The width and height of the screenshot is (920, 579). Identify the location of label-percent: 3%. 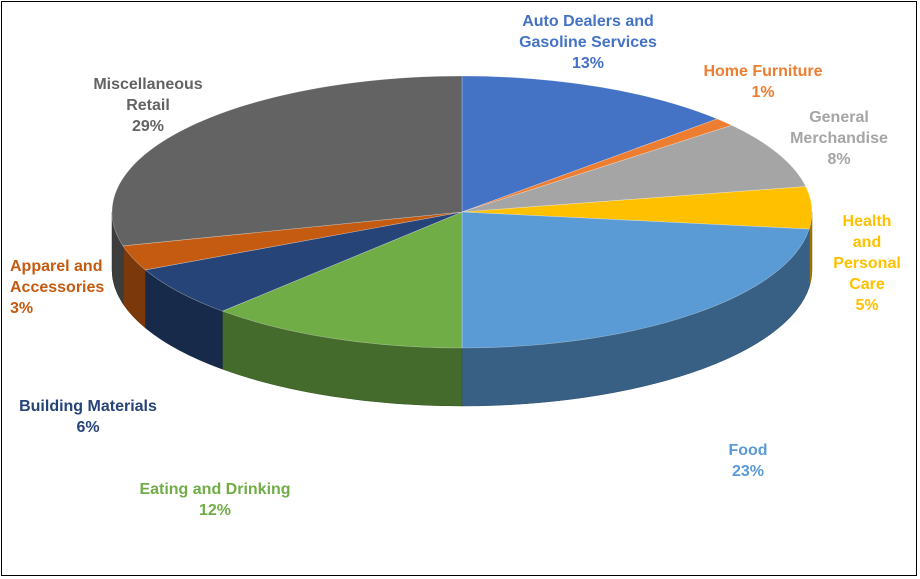
(21, 308).